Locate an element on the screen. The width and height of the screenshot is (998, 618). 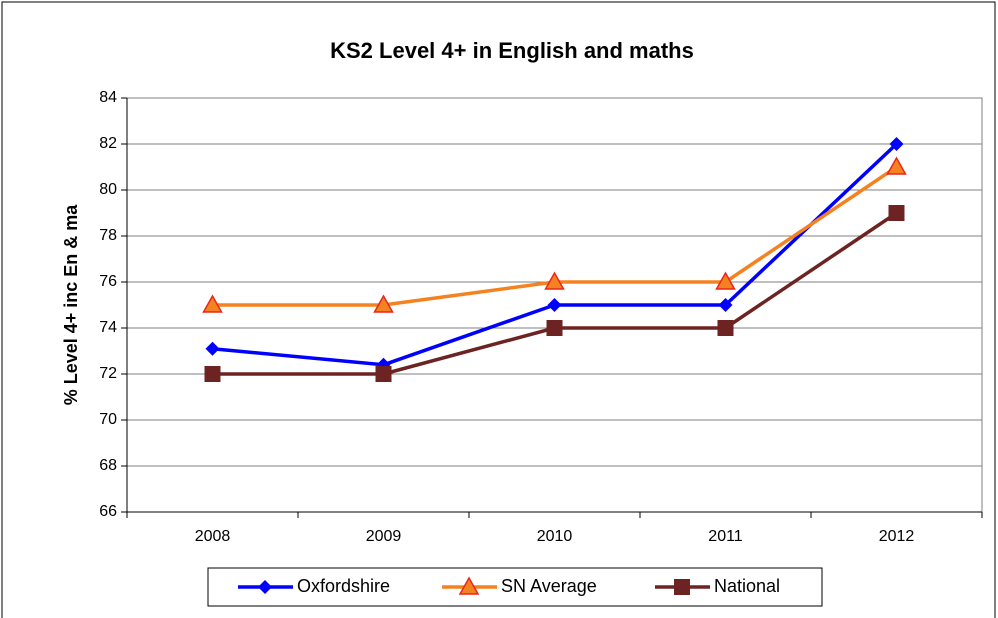
y-tick-label: 74 is located at coordinates (108, 327).